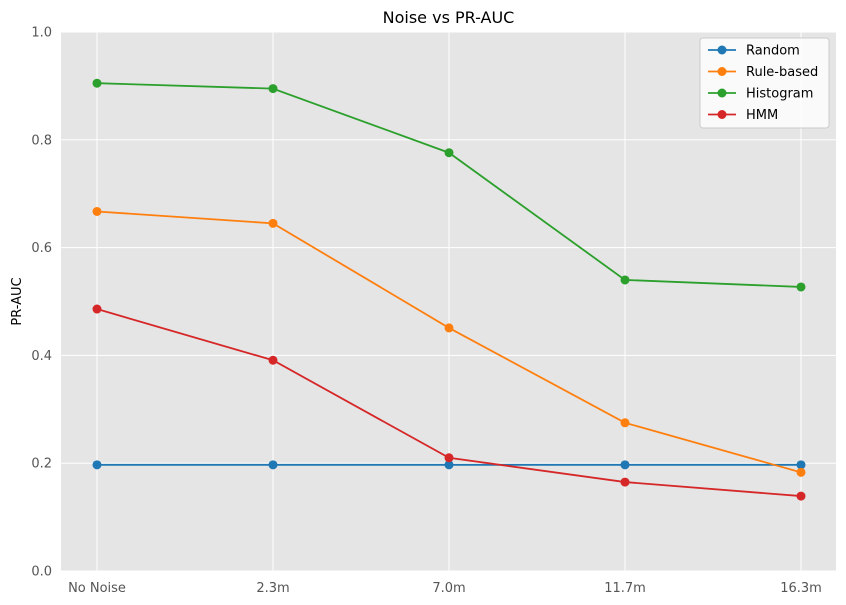 The width and height of the screenshot is (846, 605). What do you see at coordinates (762, 115) in the screenshot?
I see `legend-label: HMM` at bounding box center [762, 115].